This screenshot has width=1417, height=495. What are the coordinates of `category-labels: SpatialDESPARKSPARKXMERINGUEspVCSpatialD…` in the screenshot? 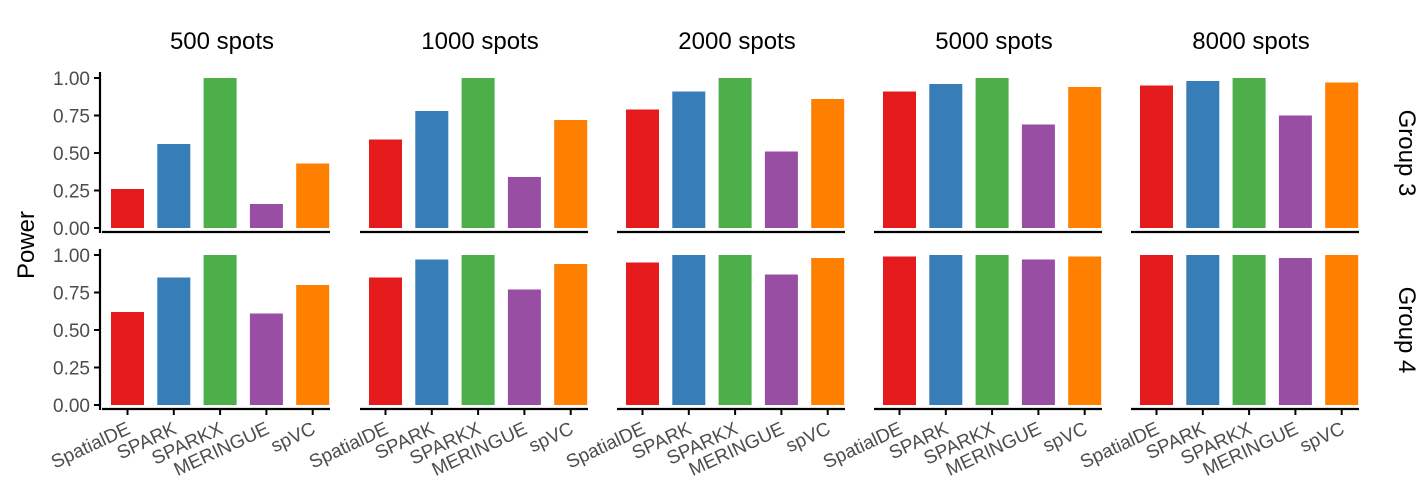 It's located at (698, 445).